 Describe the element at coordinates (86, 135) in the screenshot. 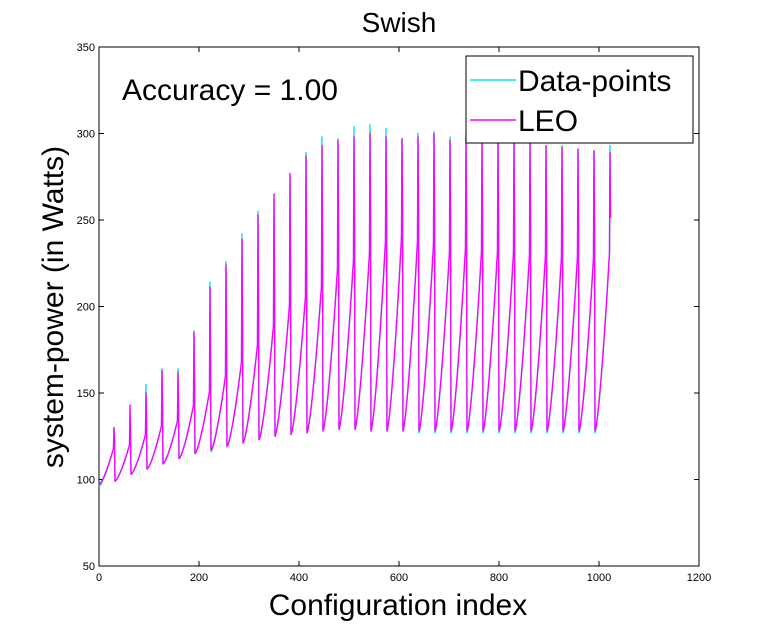

I see `y-tick-label: 300` at that location.